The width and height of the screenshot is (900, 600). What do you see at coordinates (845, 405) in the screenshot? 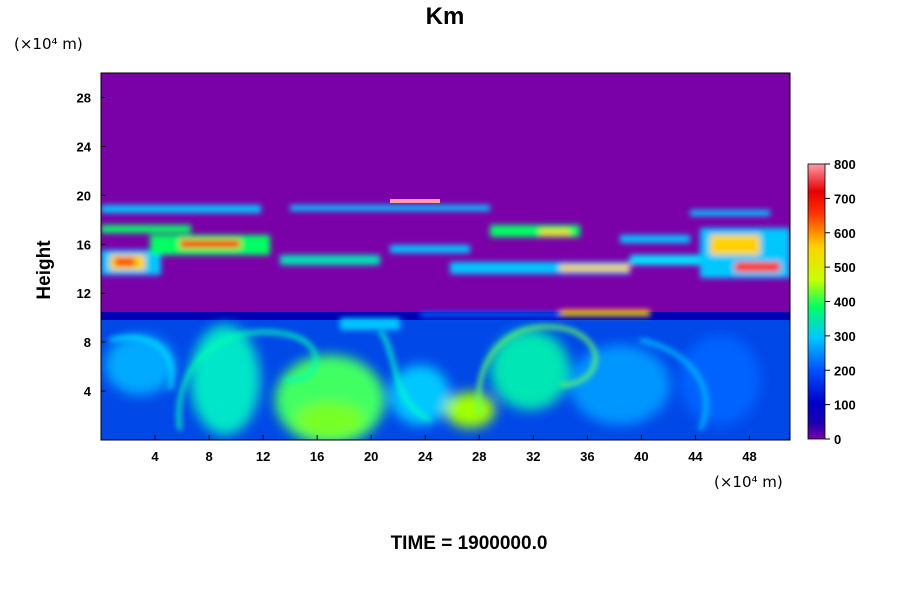
I see `colorbar-tick-label: 100` at bounding box center [845, 405].